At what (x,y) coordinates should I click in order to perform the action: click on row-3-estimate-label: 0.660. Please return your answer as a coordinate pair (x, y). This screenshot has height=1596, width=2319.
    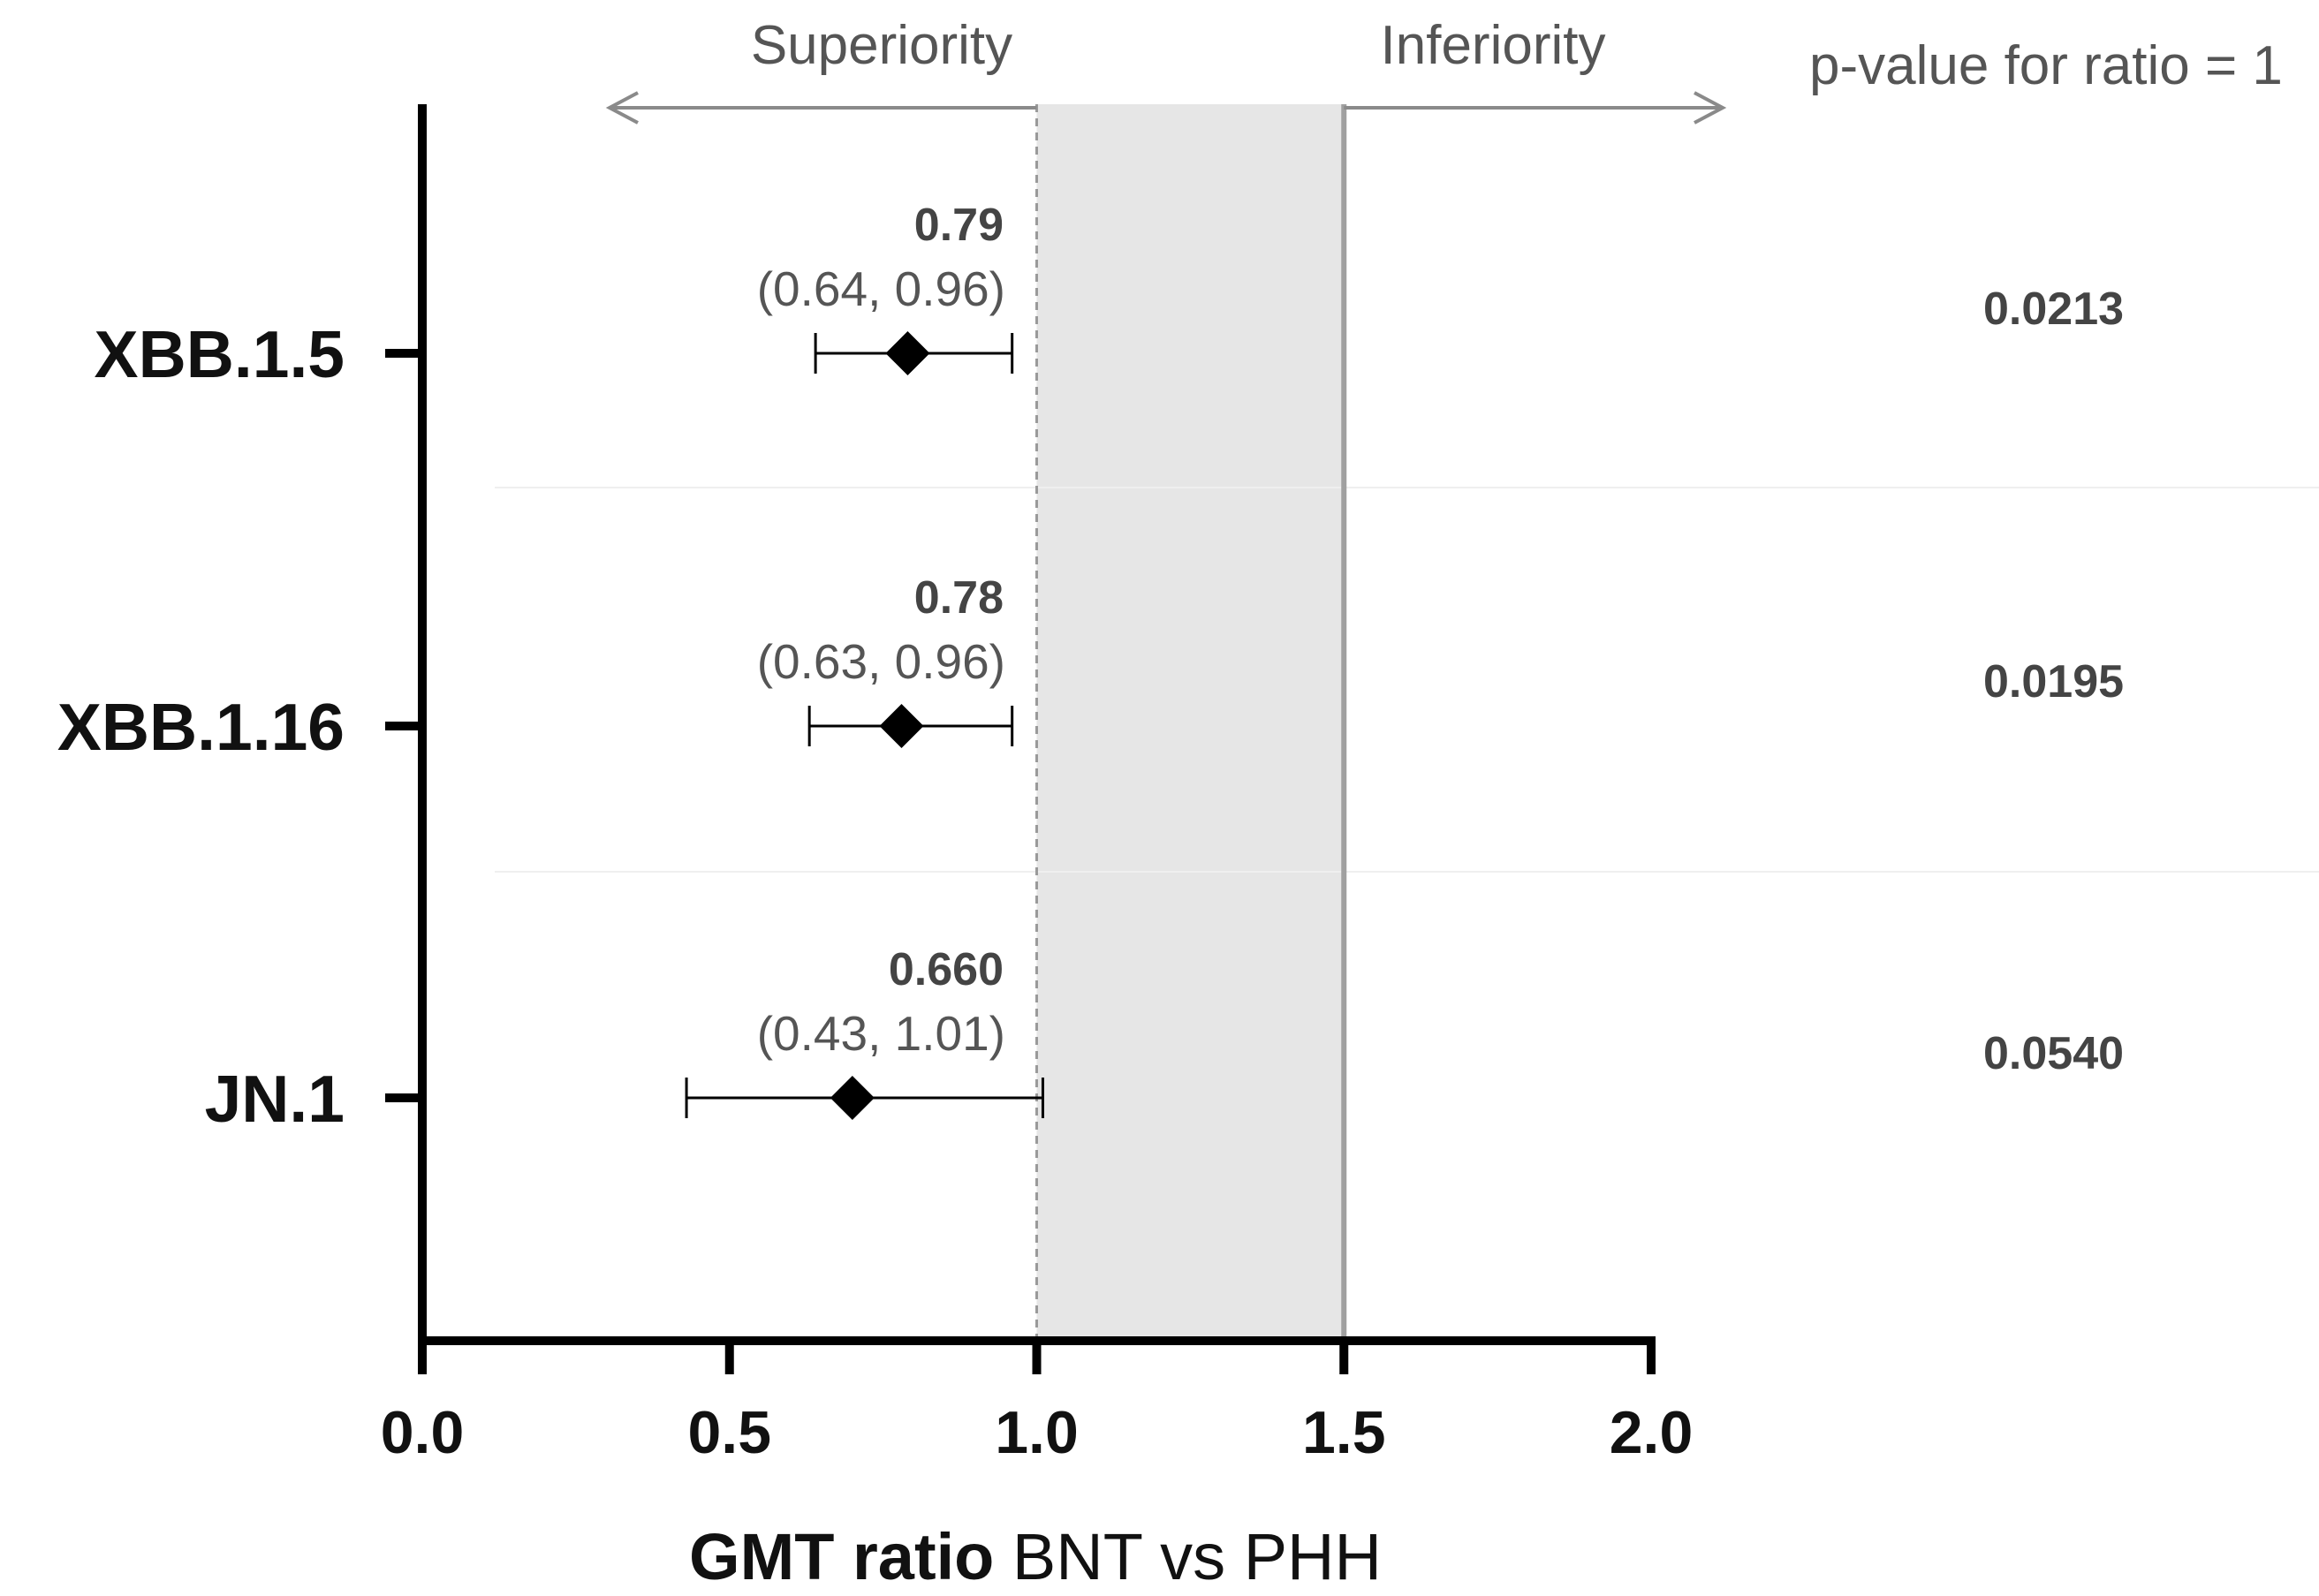
    Looking at the image, I should click on (946, 969).